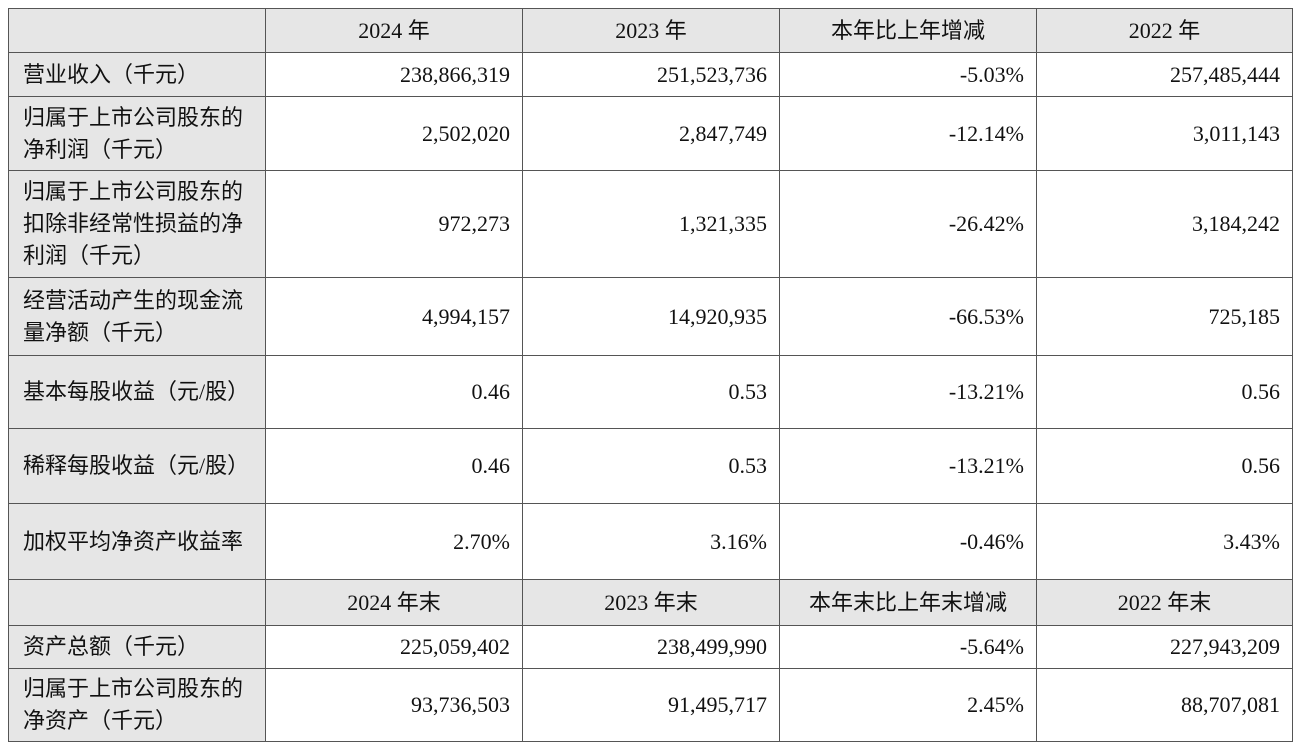 The width and height of the screenshot is (1295, 744). I want to click on value-cell: 238,866,319, so click(394, 74).